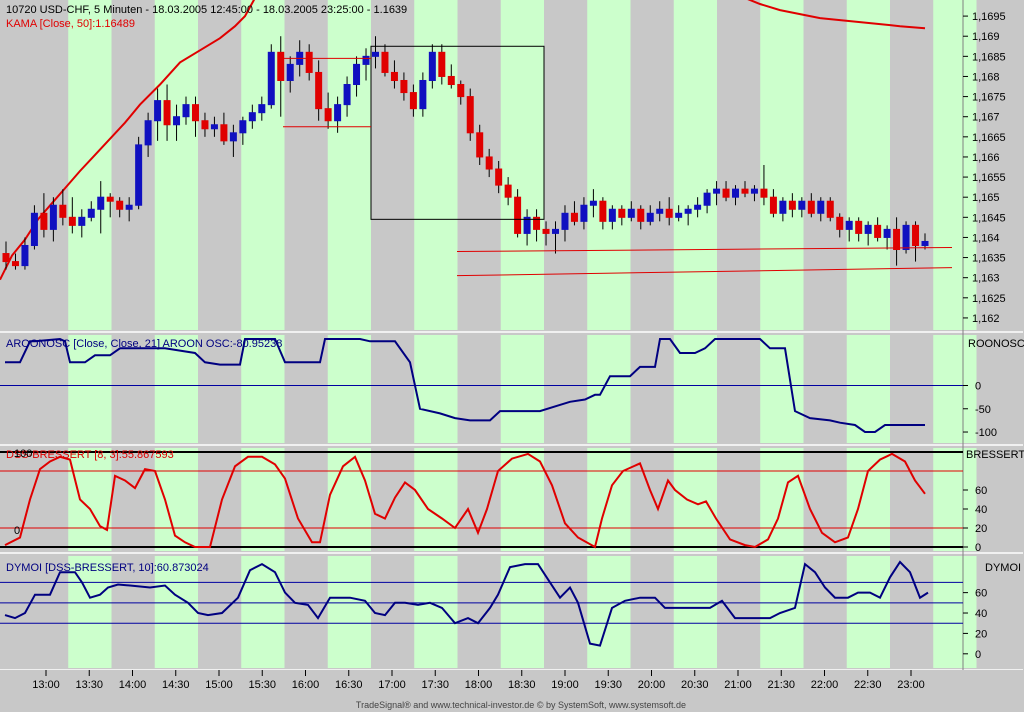  I want to click on price-tick-label: 1,1625, so click(989, 299).